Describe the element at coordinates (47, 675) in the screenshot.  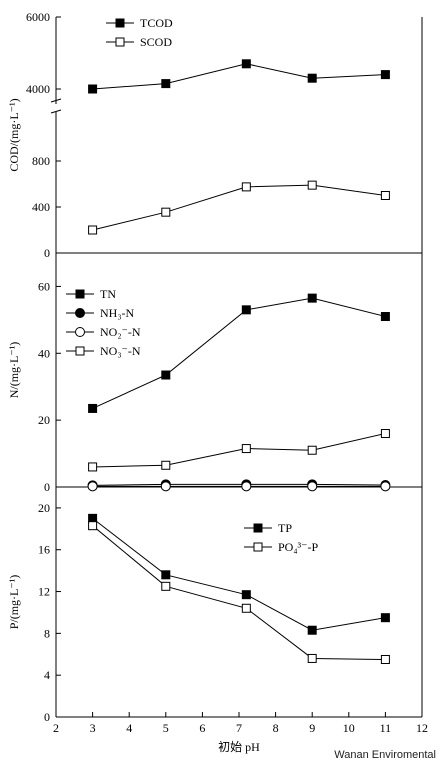
I see `y-tick-label: 4` at that location.